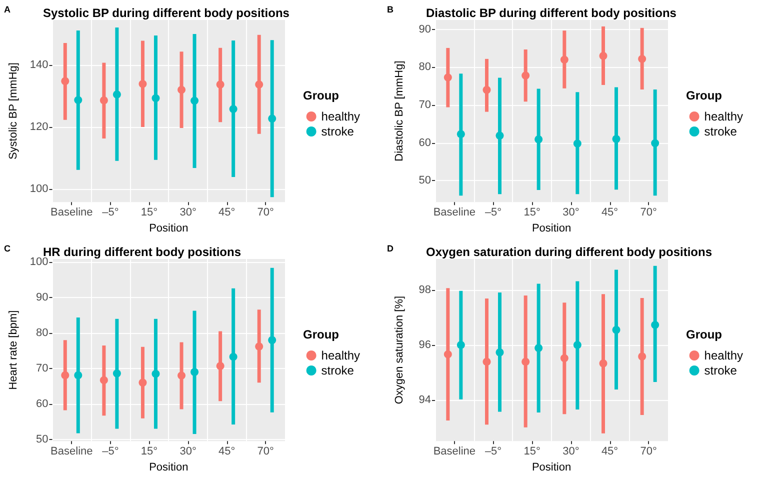 This screenshot has height=479, width=767. What do you see at coordinates (400, 350) in the screenshot?
I see `y-axis-title: Oxygen saturation [%]` at bounding box center [400, 350].